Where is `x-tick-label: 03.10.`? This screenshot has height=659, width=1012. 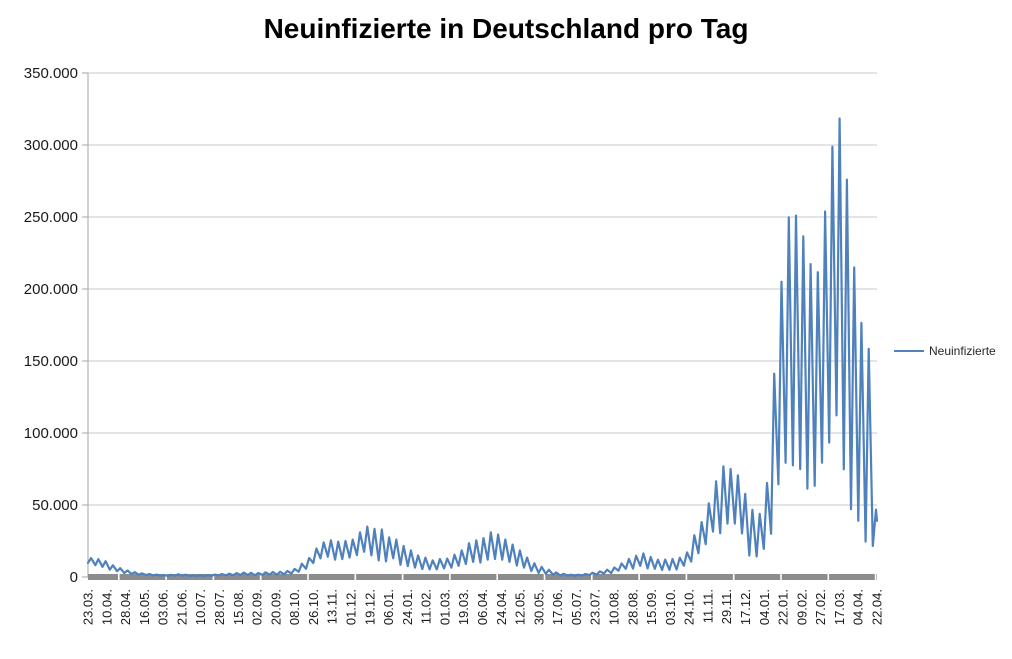
x-tick-label: 03.10. is located at coordinates (670, 607).